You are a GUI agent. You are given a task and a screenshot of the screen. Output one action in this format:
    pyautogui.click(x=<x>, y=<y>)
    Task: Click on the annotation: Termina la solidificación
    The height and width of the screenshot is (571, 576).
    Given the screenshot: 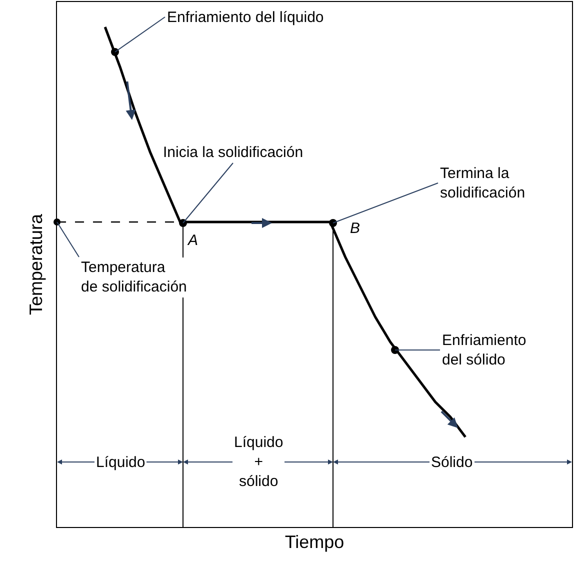 What is the action you would take?
    pyautogui.click(x=483, y=183)
    